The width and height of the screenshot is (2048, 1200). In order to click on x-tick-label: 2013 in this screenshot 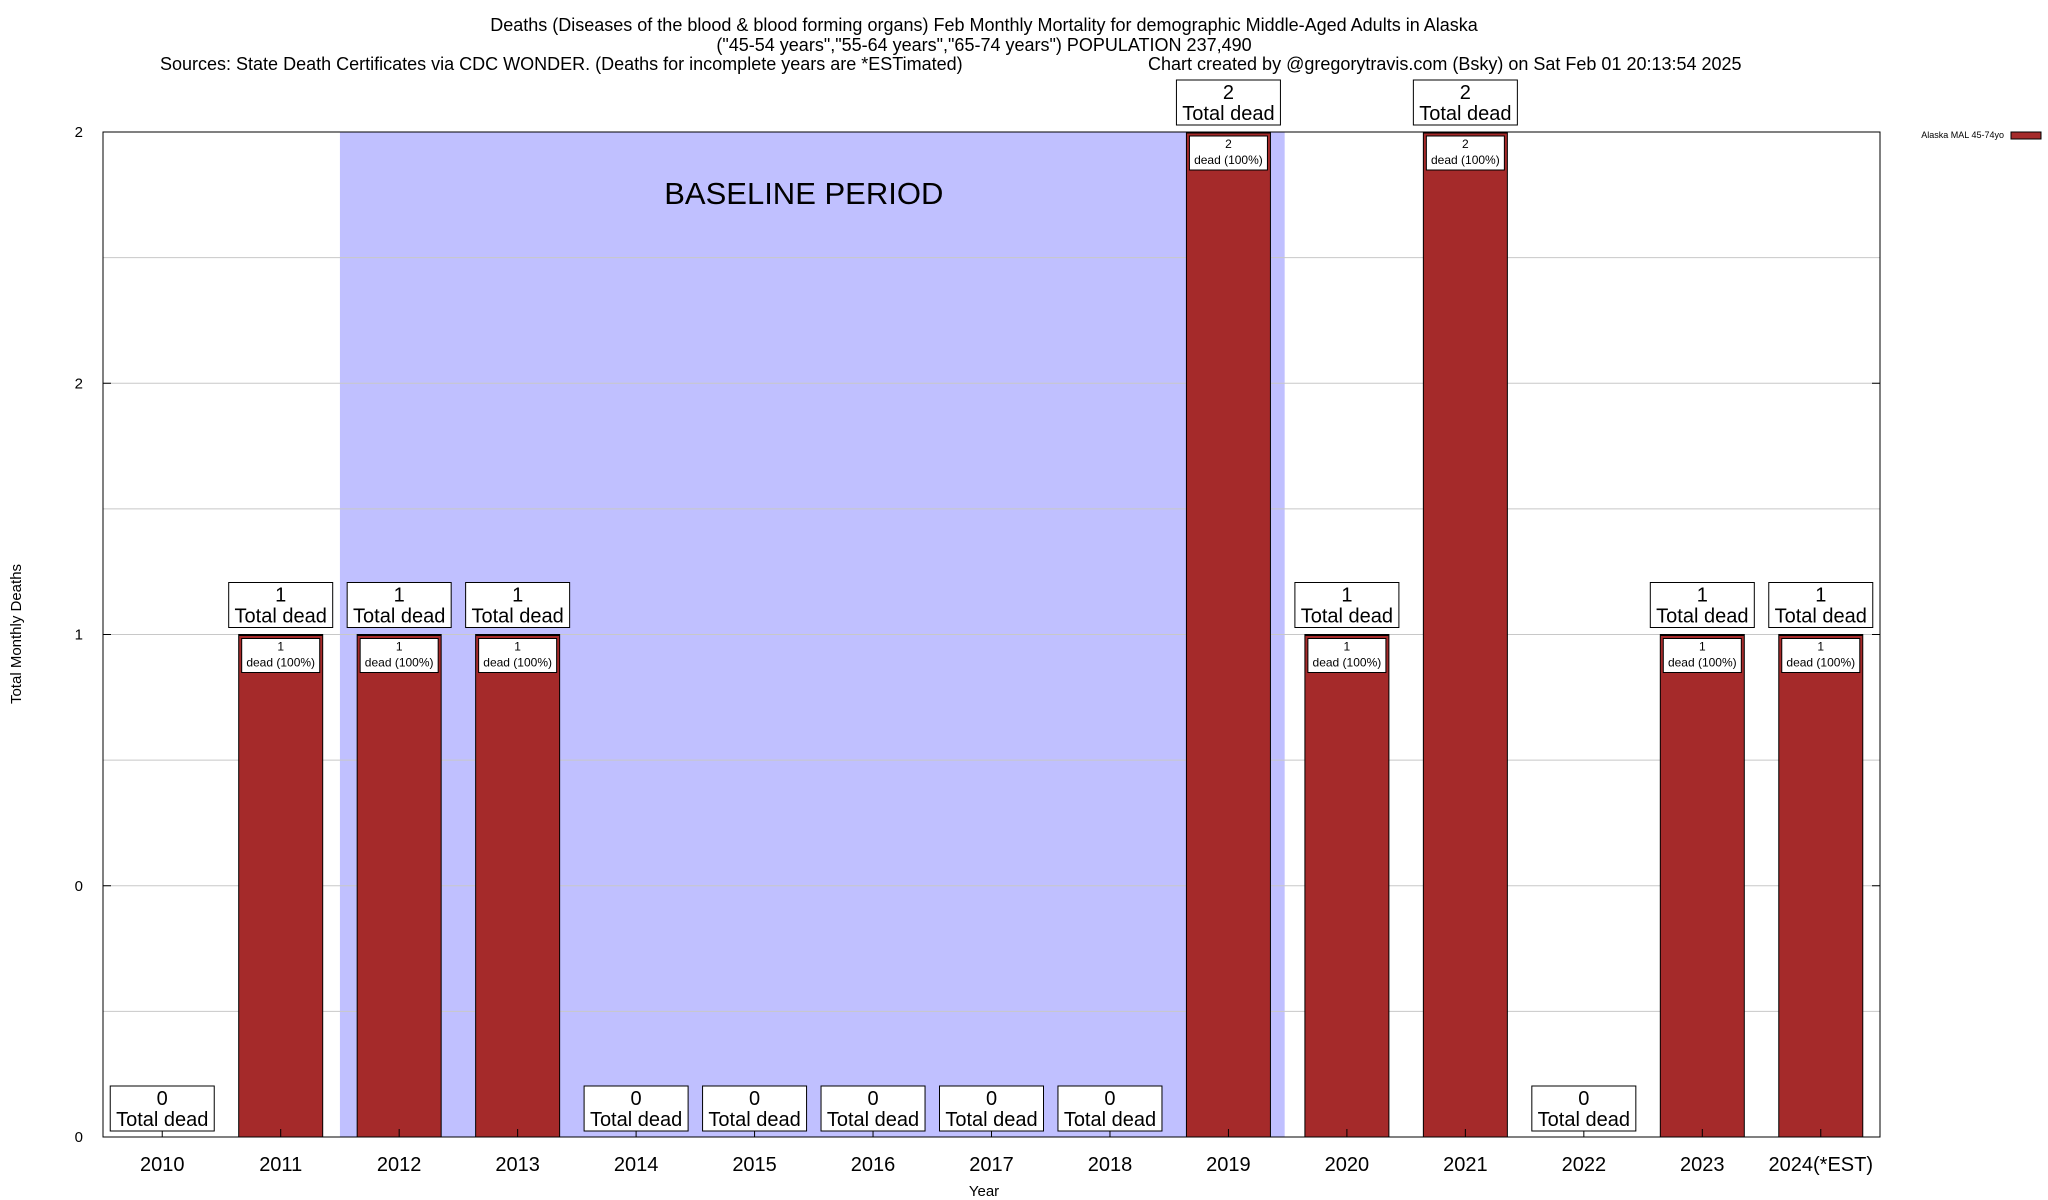, I will do `click(517, 1165)`.